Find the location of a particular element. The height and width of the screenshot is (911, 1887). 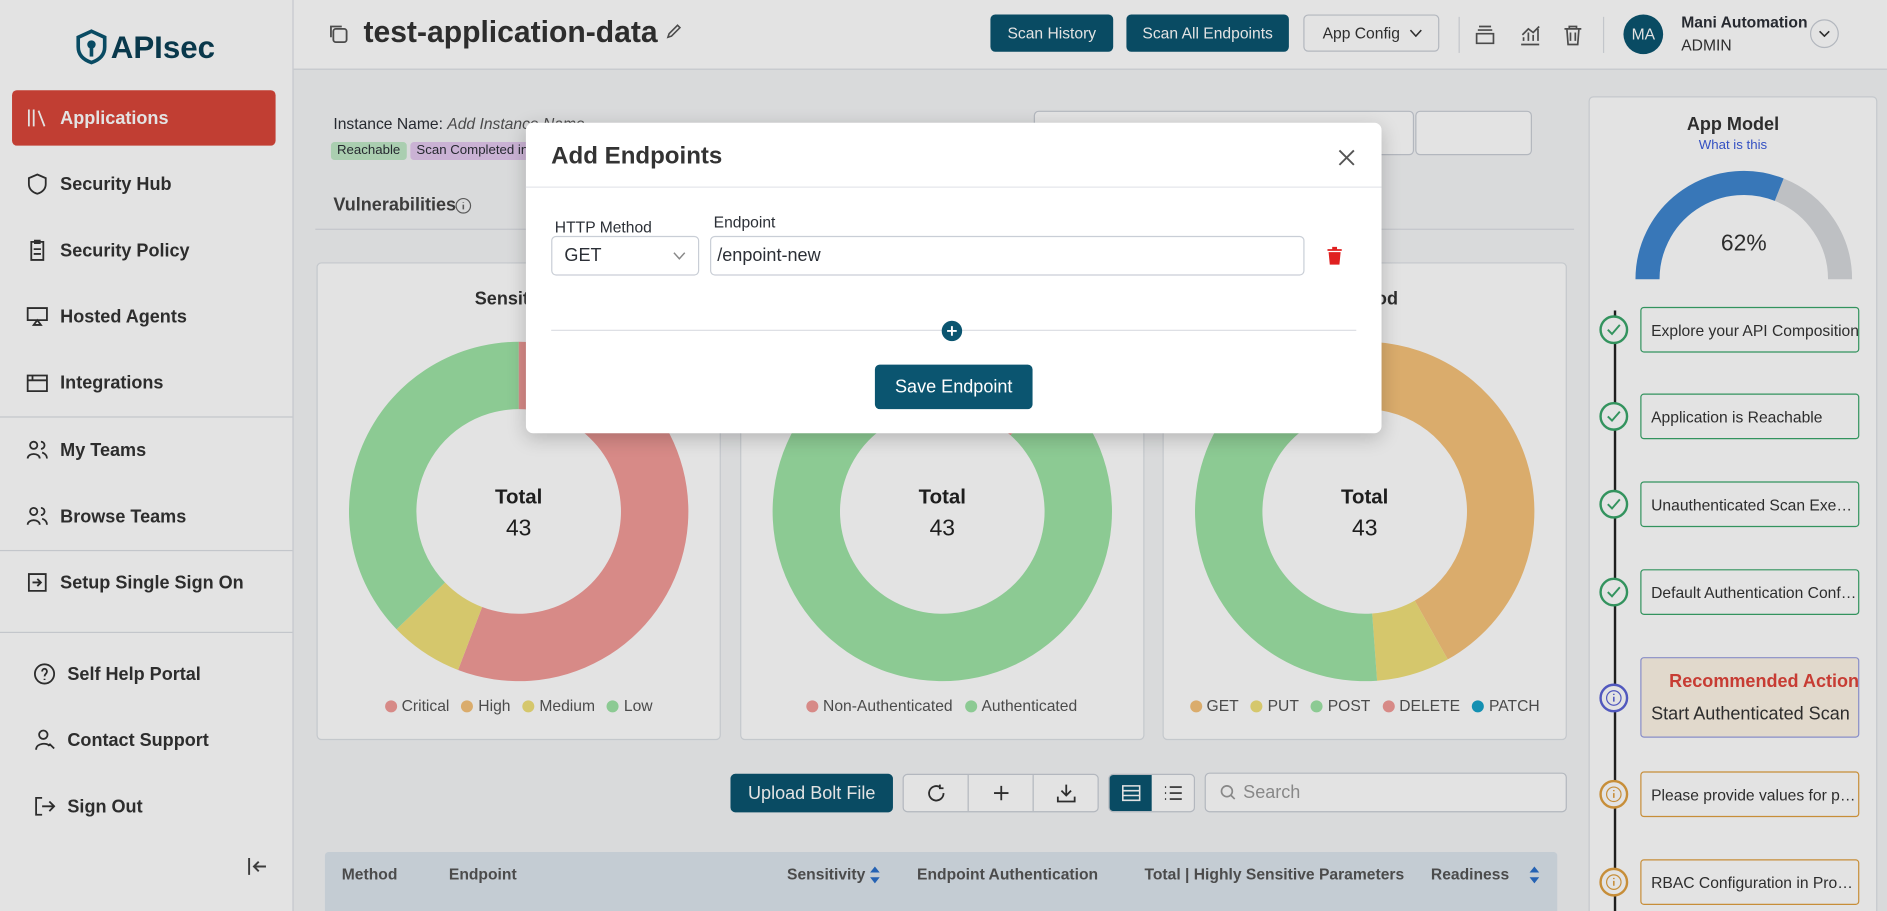

close-button is located at coordinates (1346, 157).